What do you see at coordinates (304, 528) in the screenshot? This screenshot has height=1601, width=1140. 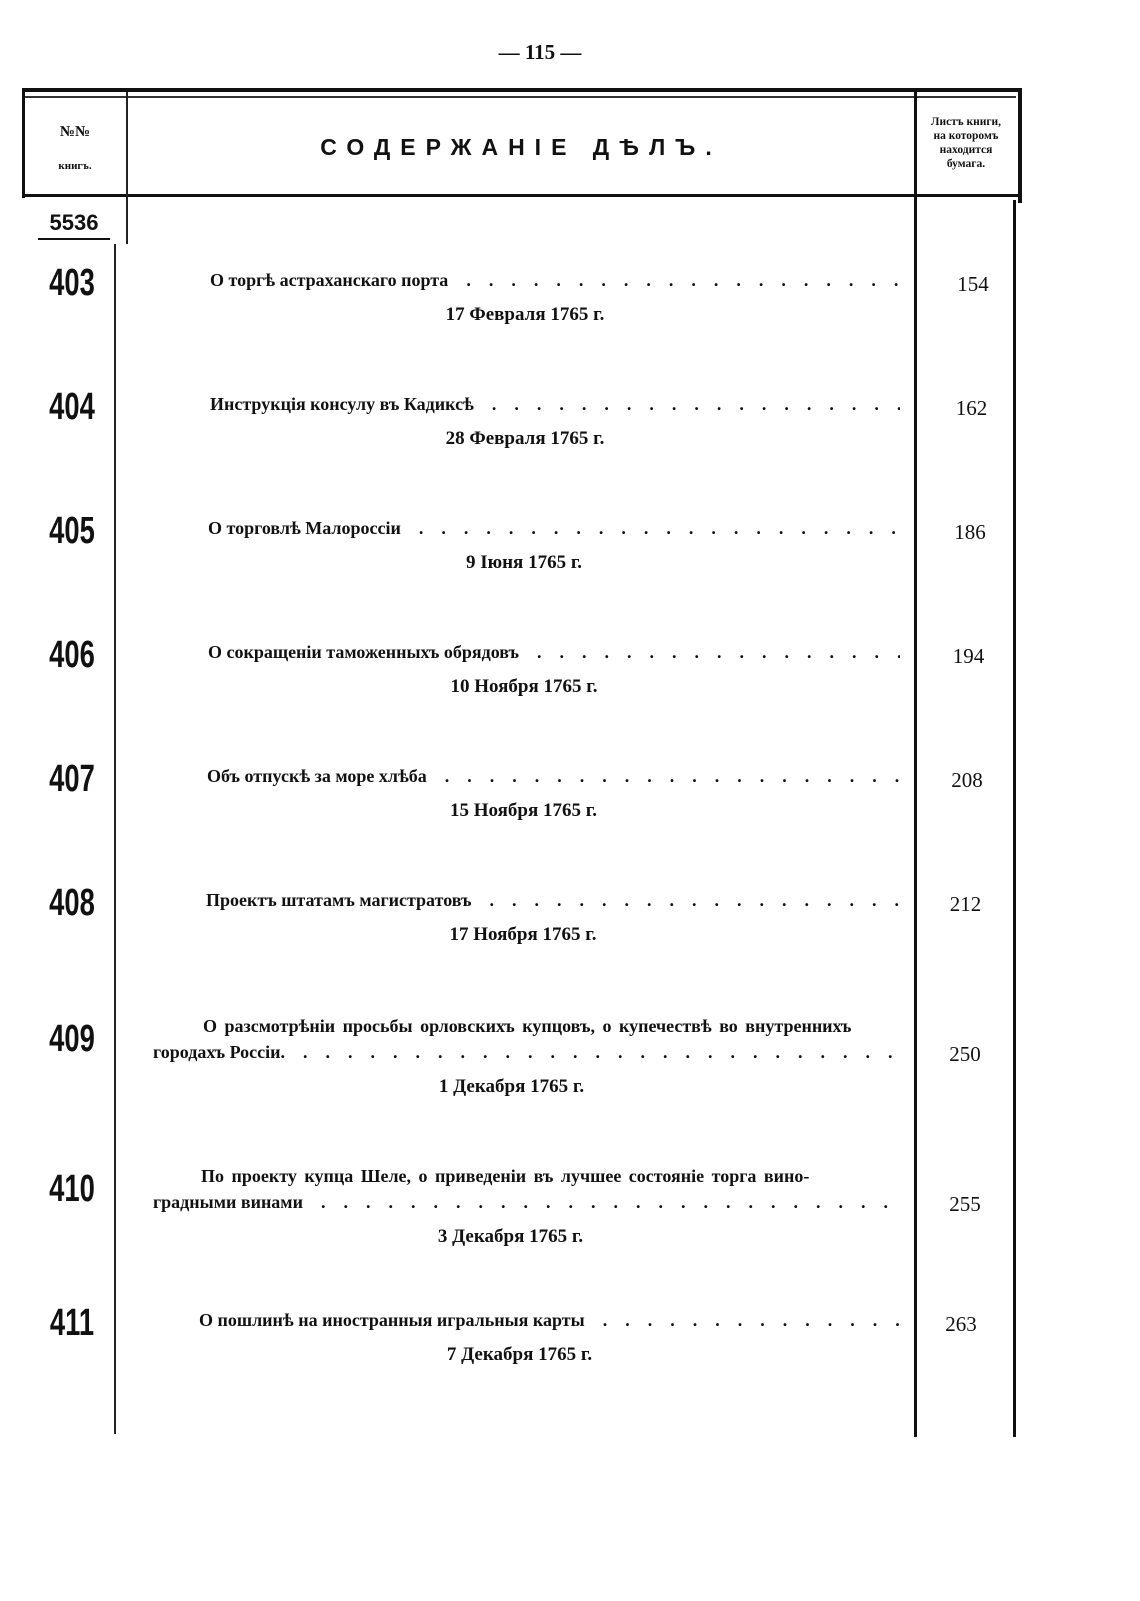 I see `entry-title: О торговлѣ Малороссіи` at bounding box center [304, 528].